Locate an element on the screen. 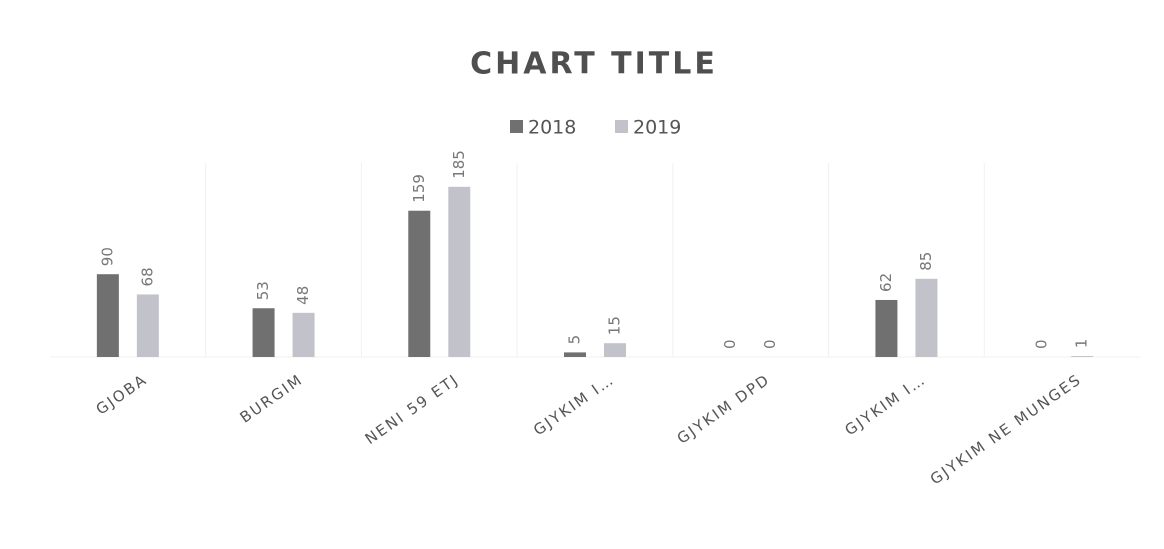  legend-label: 2019 is located at coordinates (657, 128).